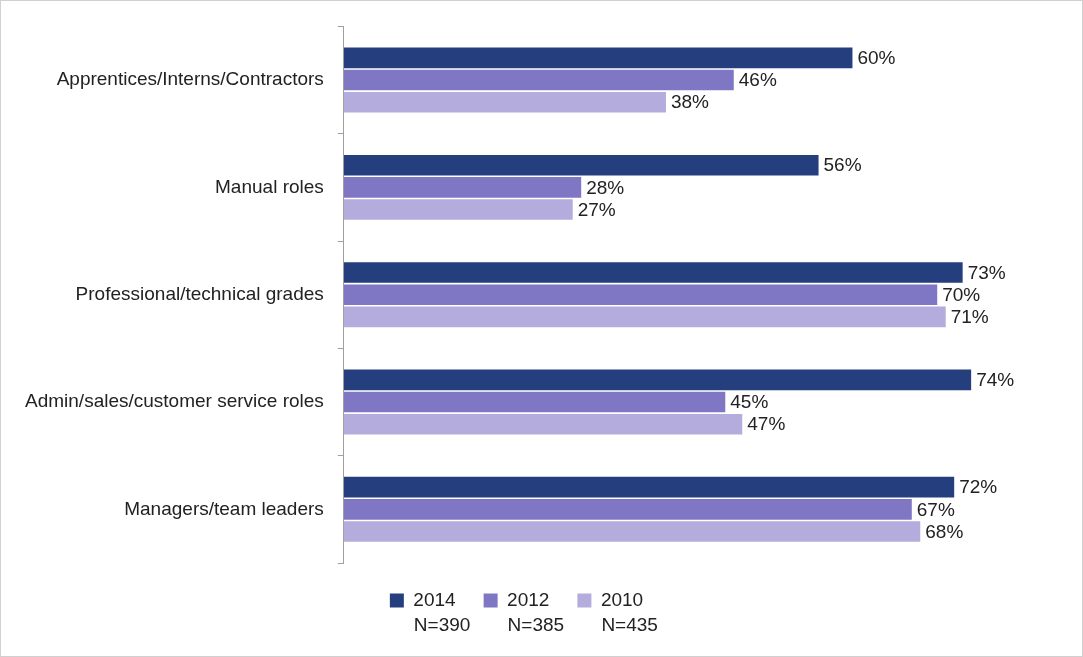  I want to click on y-tick-label: Professional/technical grades, so click(199, 293).